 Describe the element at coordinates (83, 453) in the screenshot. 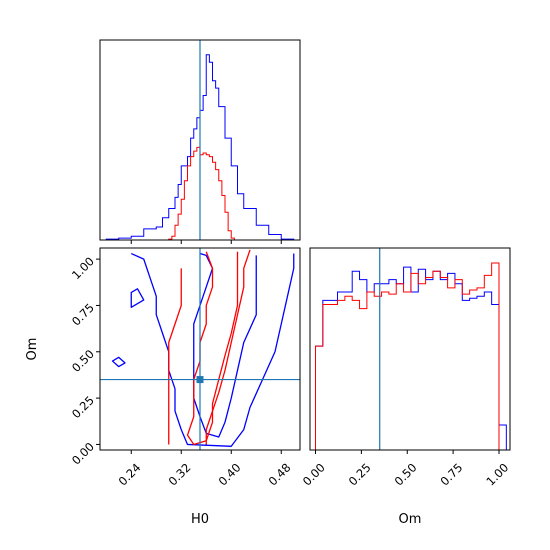

I see `contour-y-tick-label: 0.00` at that location.